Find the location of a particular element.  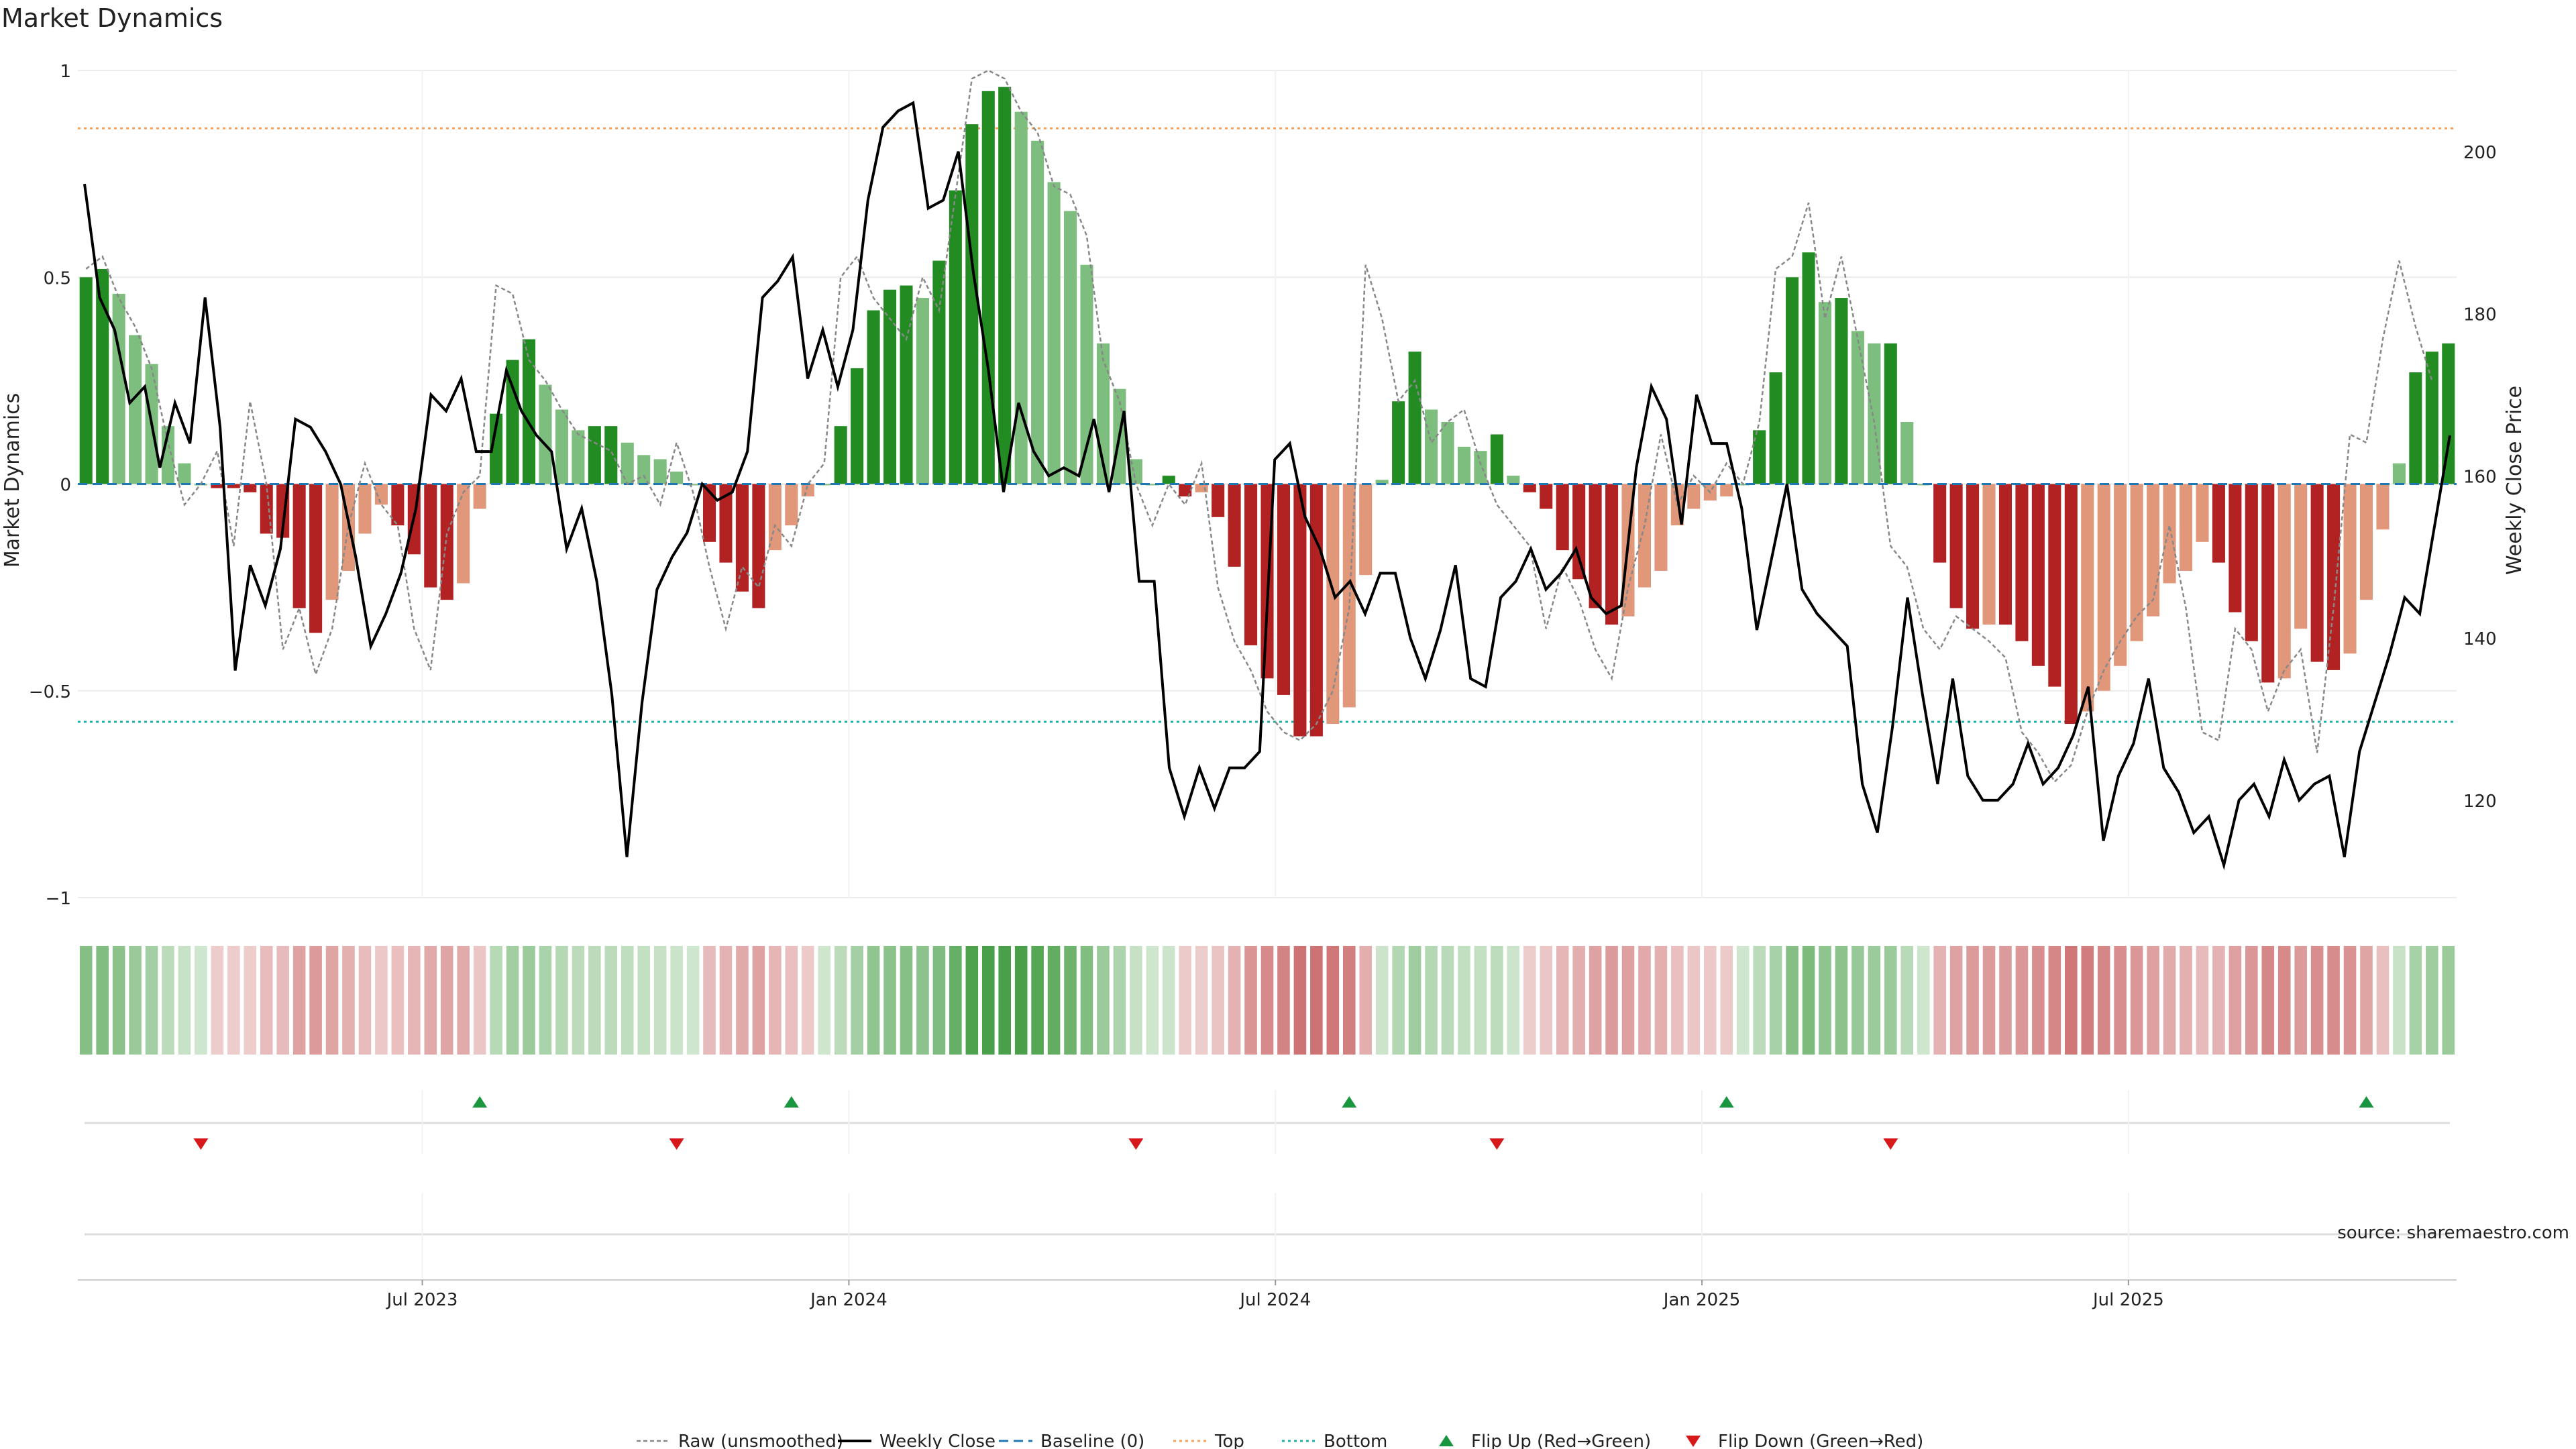

left-axis: 1 0.5 0 −0.5 −1 is located at coordinates (50, 485).